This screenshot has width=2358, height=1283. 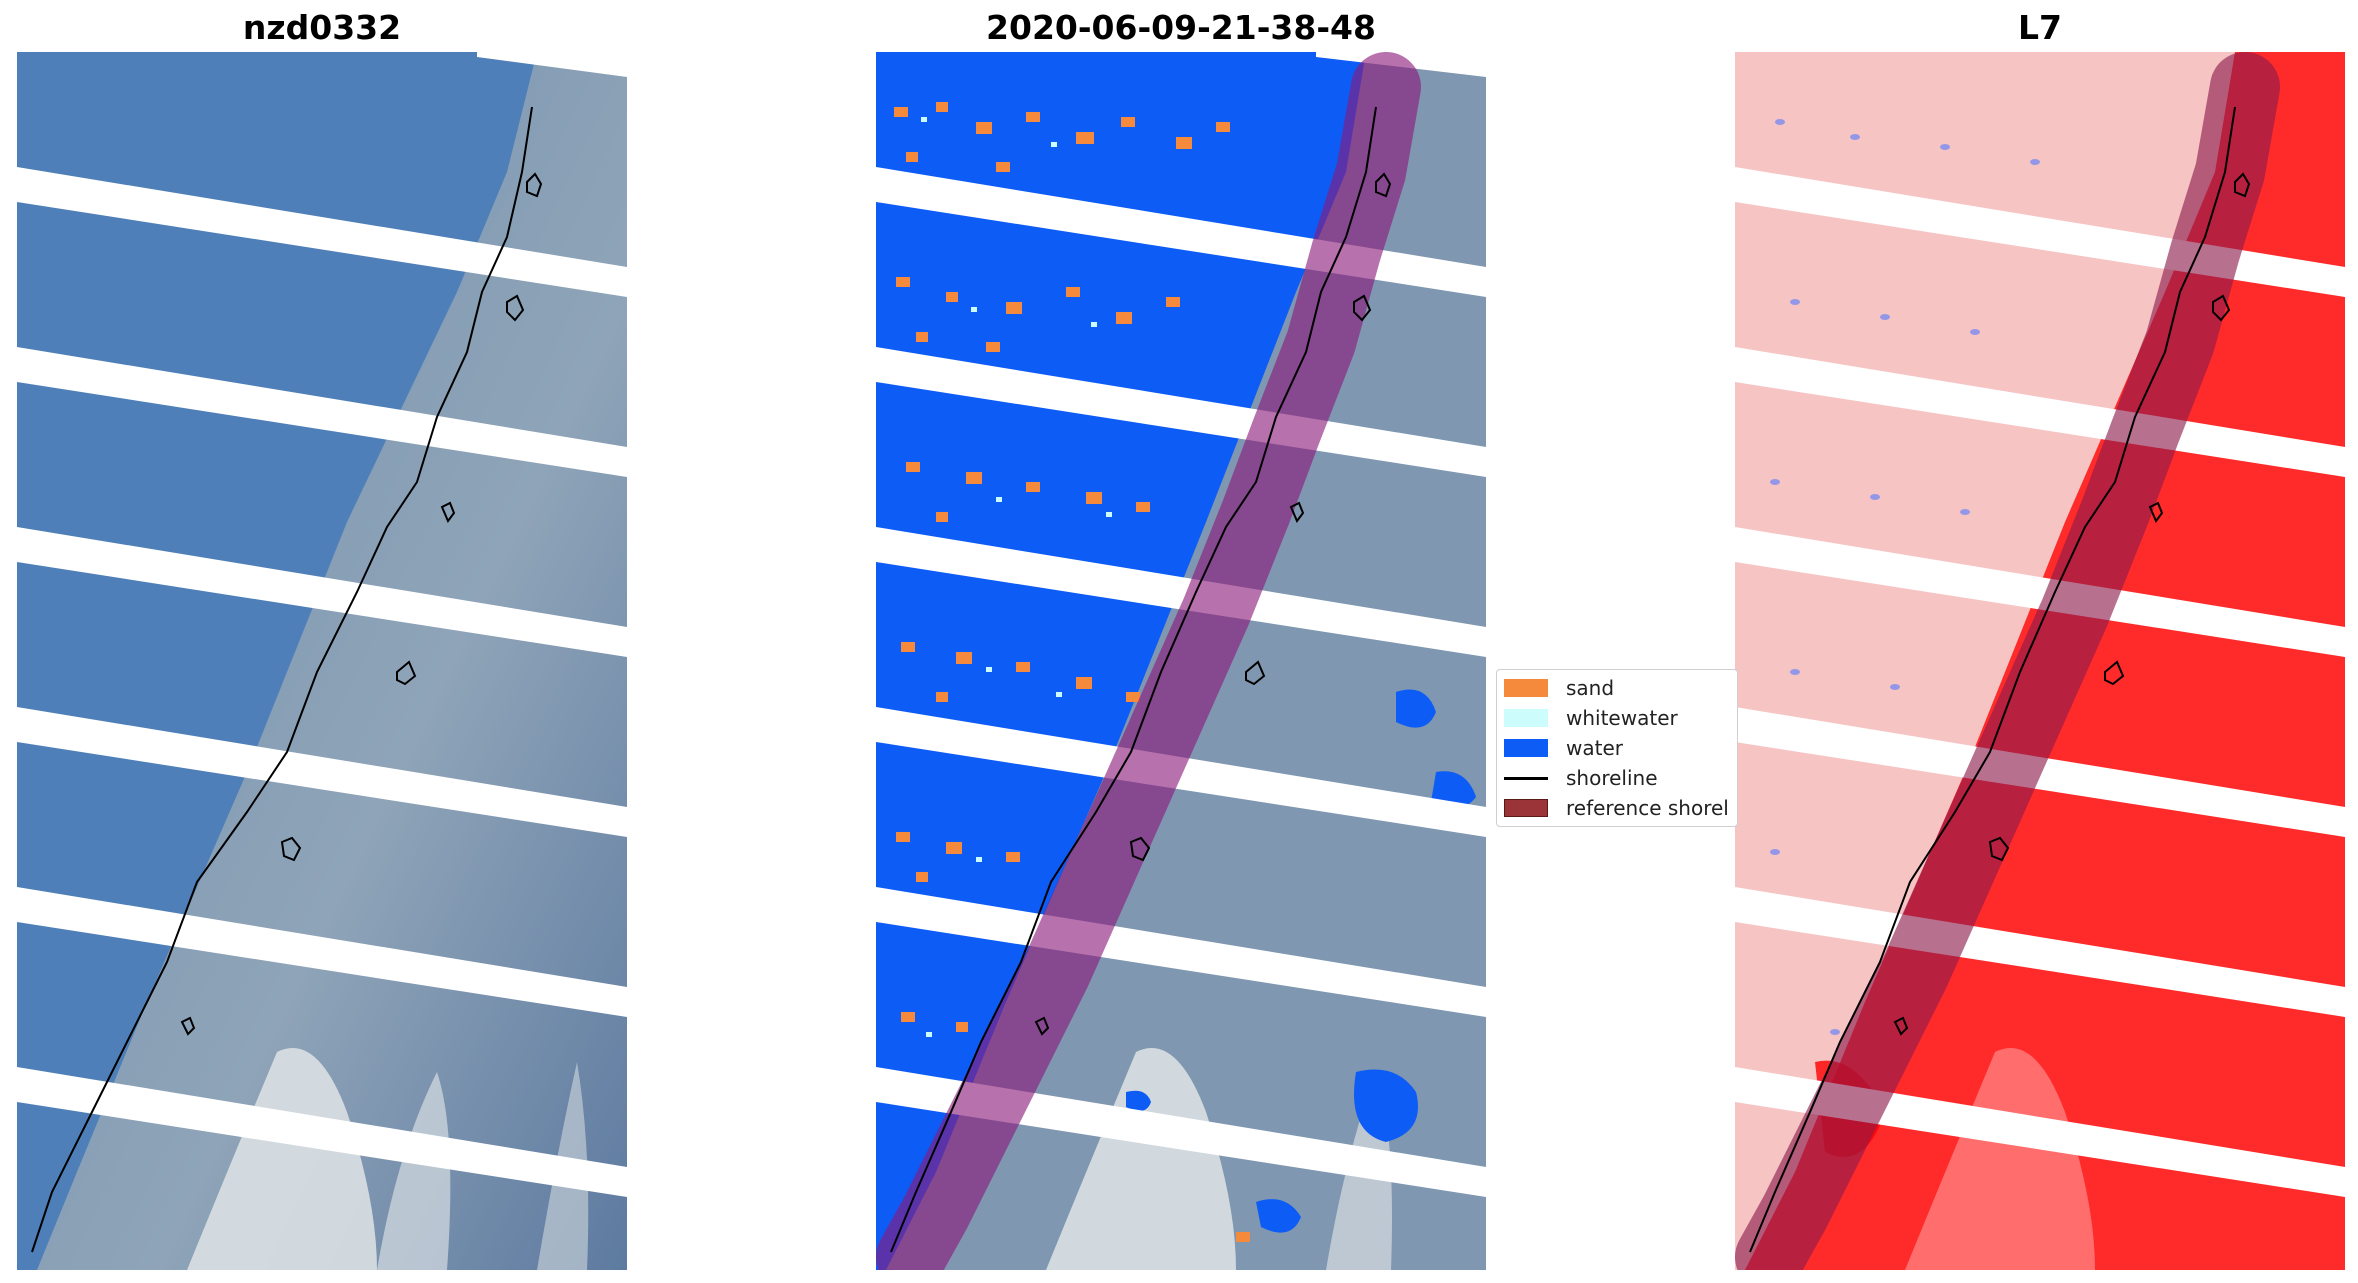 I want to click on legend-item-reference-shoreline: reference shorel, so click(x=1616, y=808).